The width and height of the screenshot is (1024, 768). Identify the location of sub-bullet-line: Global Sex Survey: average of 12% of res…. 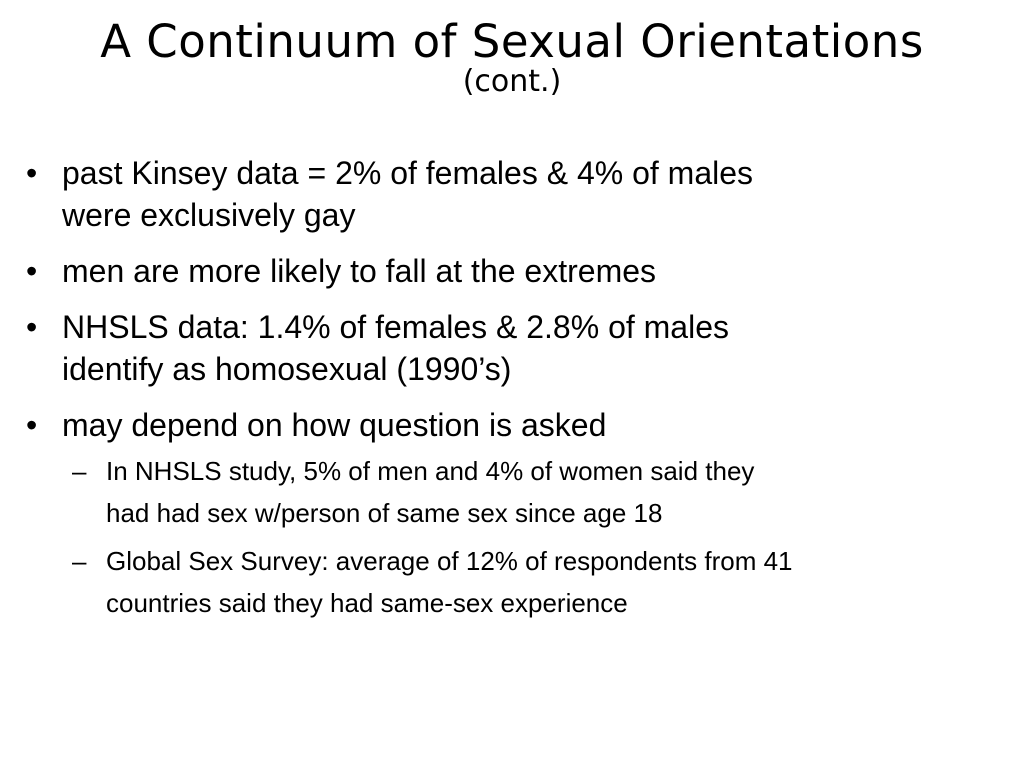
(449, 561).